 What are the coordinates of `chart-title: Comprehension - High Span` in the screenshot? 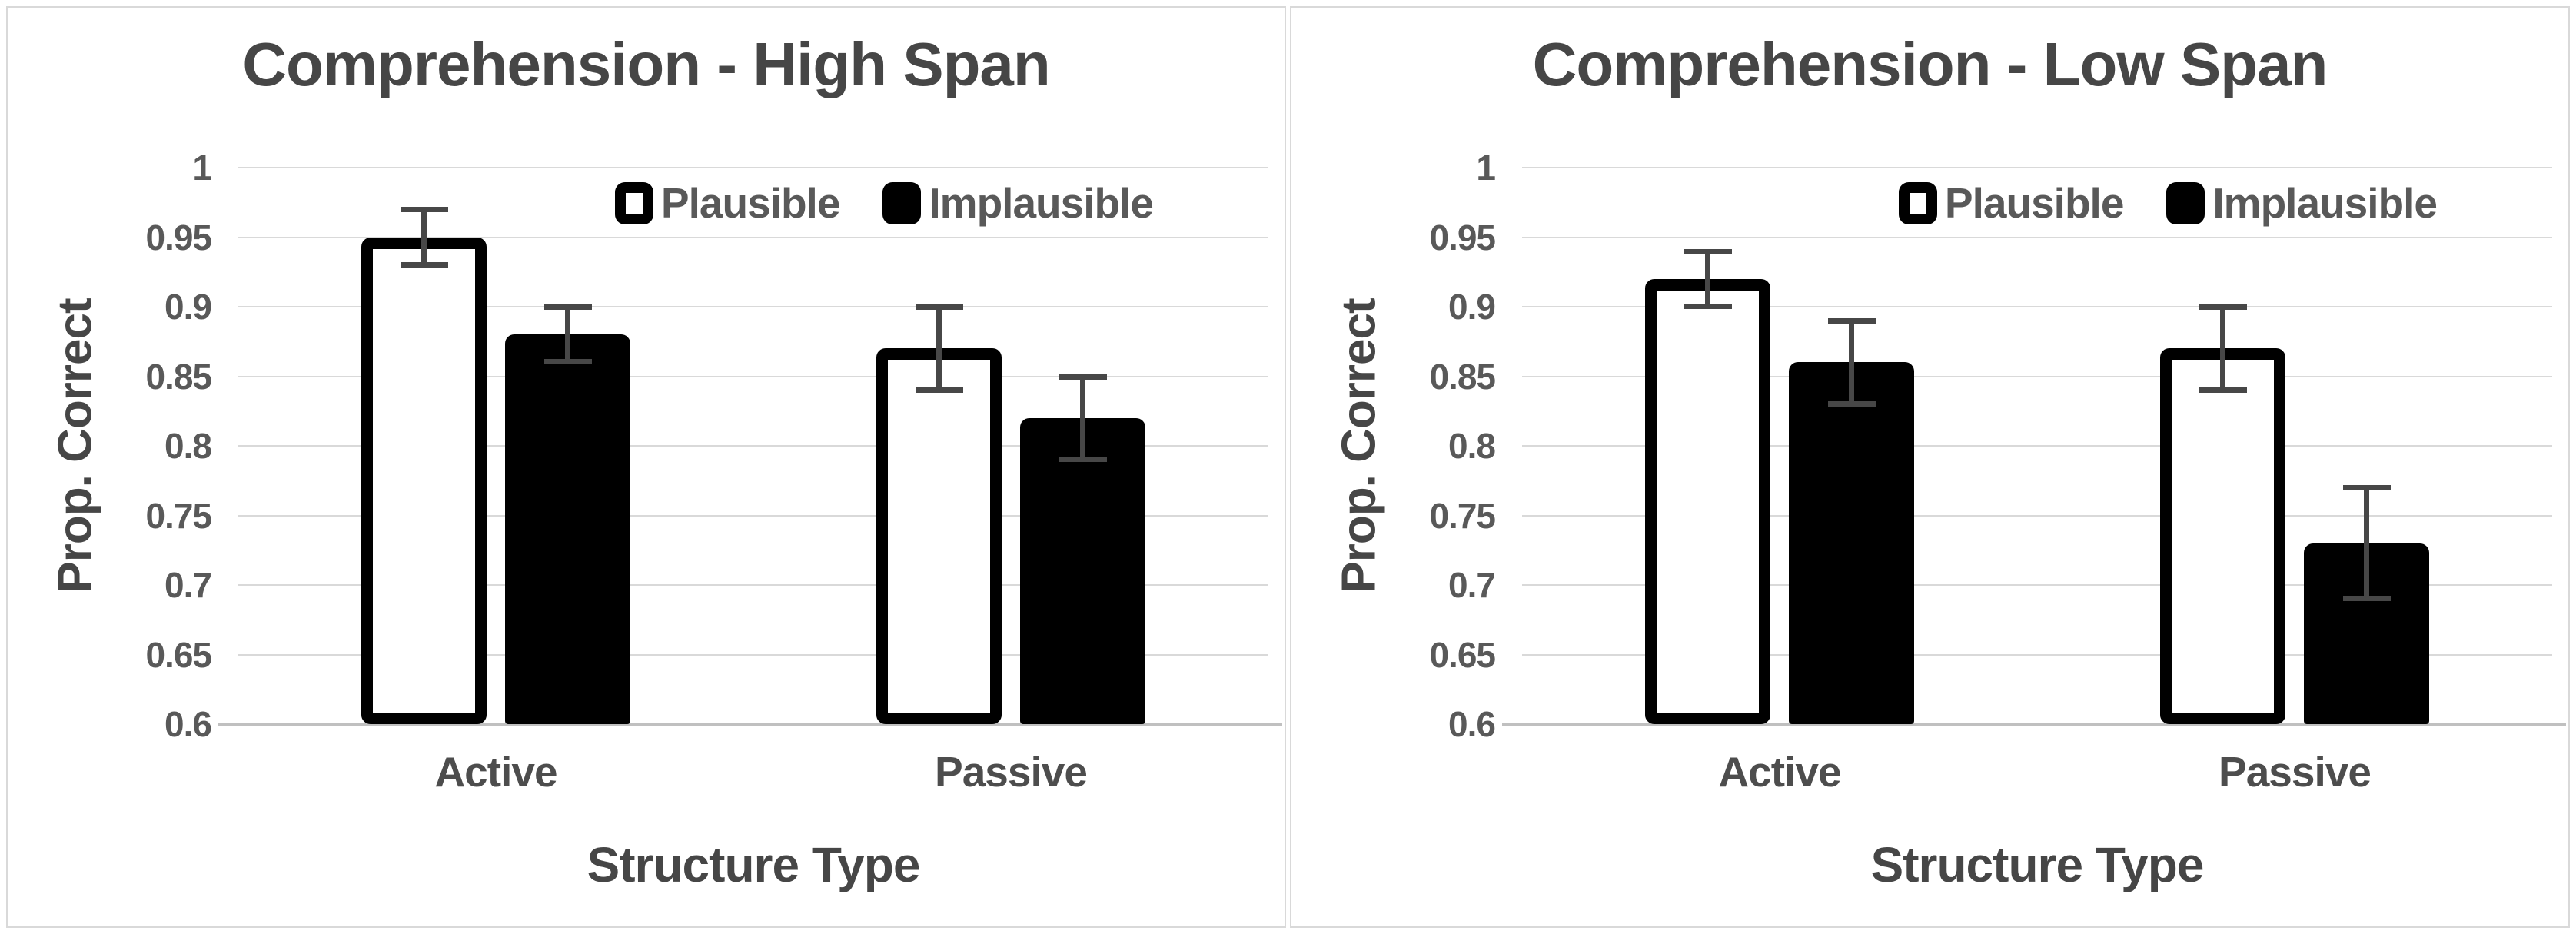 It's located at (646, 64).